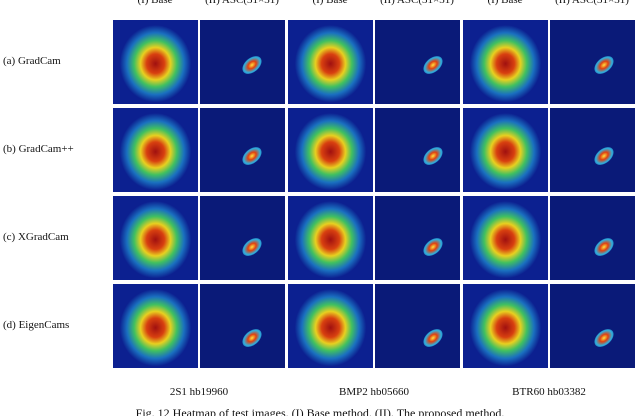  I want to click on group-label: 2S1 hb19960, so click(199, 392).